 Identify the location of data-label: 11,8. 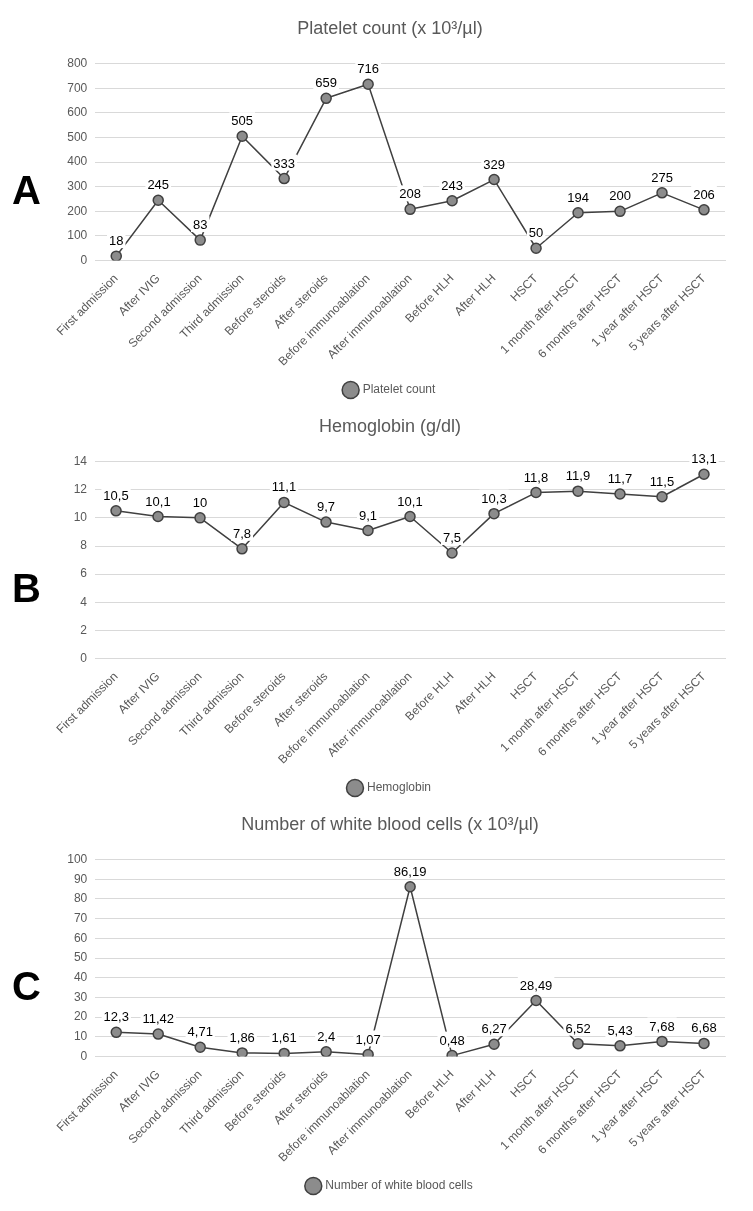
(536, 477).